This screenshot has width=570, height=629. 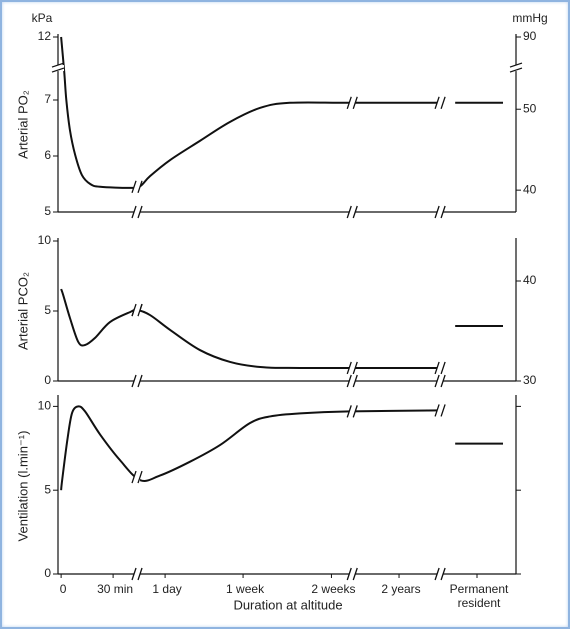 What do you see at coordinates (530, 36) in the screenshot?
I see `y2-tick-label: 90` at bounding box center [530, 36].